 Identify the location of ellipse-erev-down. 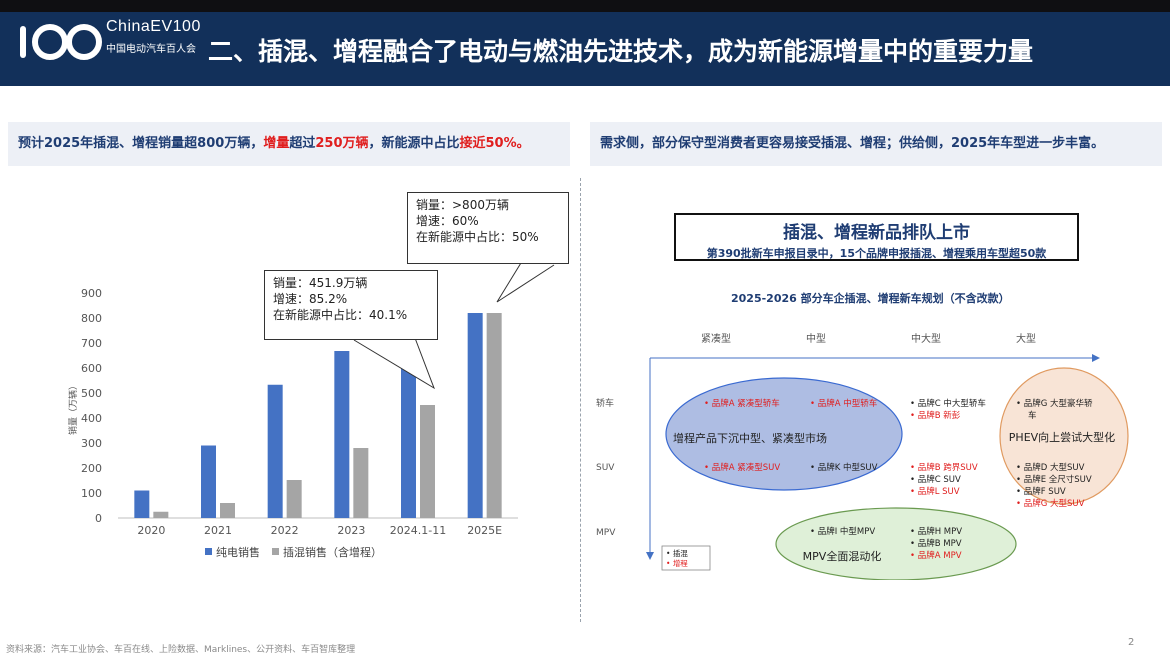
(784, 434).